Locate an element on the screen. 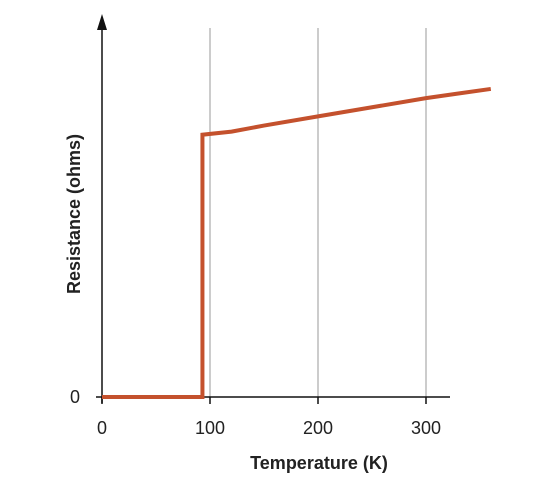  x-tick-label-200: 200 is located at coordinates (318, 428).